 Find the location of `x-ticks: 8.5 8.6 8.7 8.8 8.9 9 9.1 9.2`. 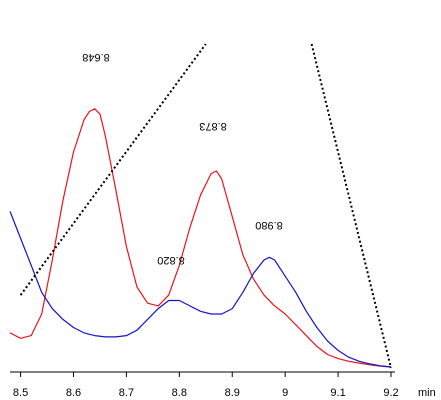

x-ticks: 8.5 8.6 8.7 8.8 8.9 9 9.1 9.2 is located at coordinates (206, 385).